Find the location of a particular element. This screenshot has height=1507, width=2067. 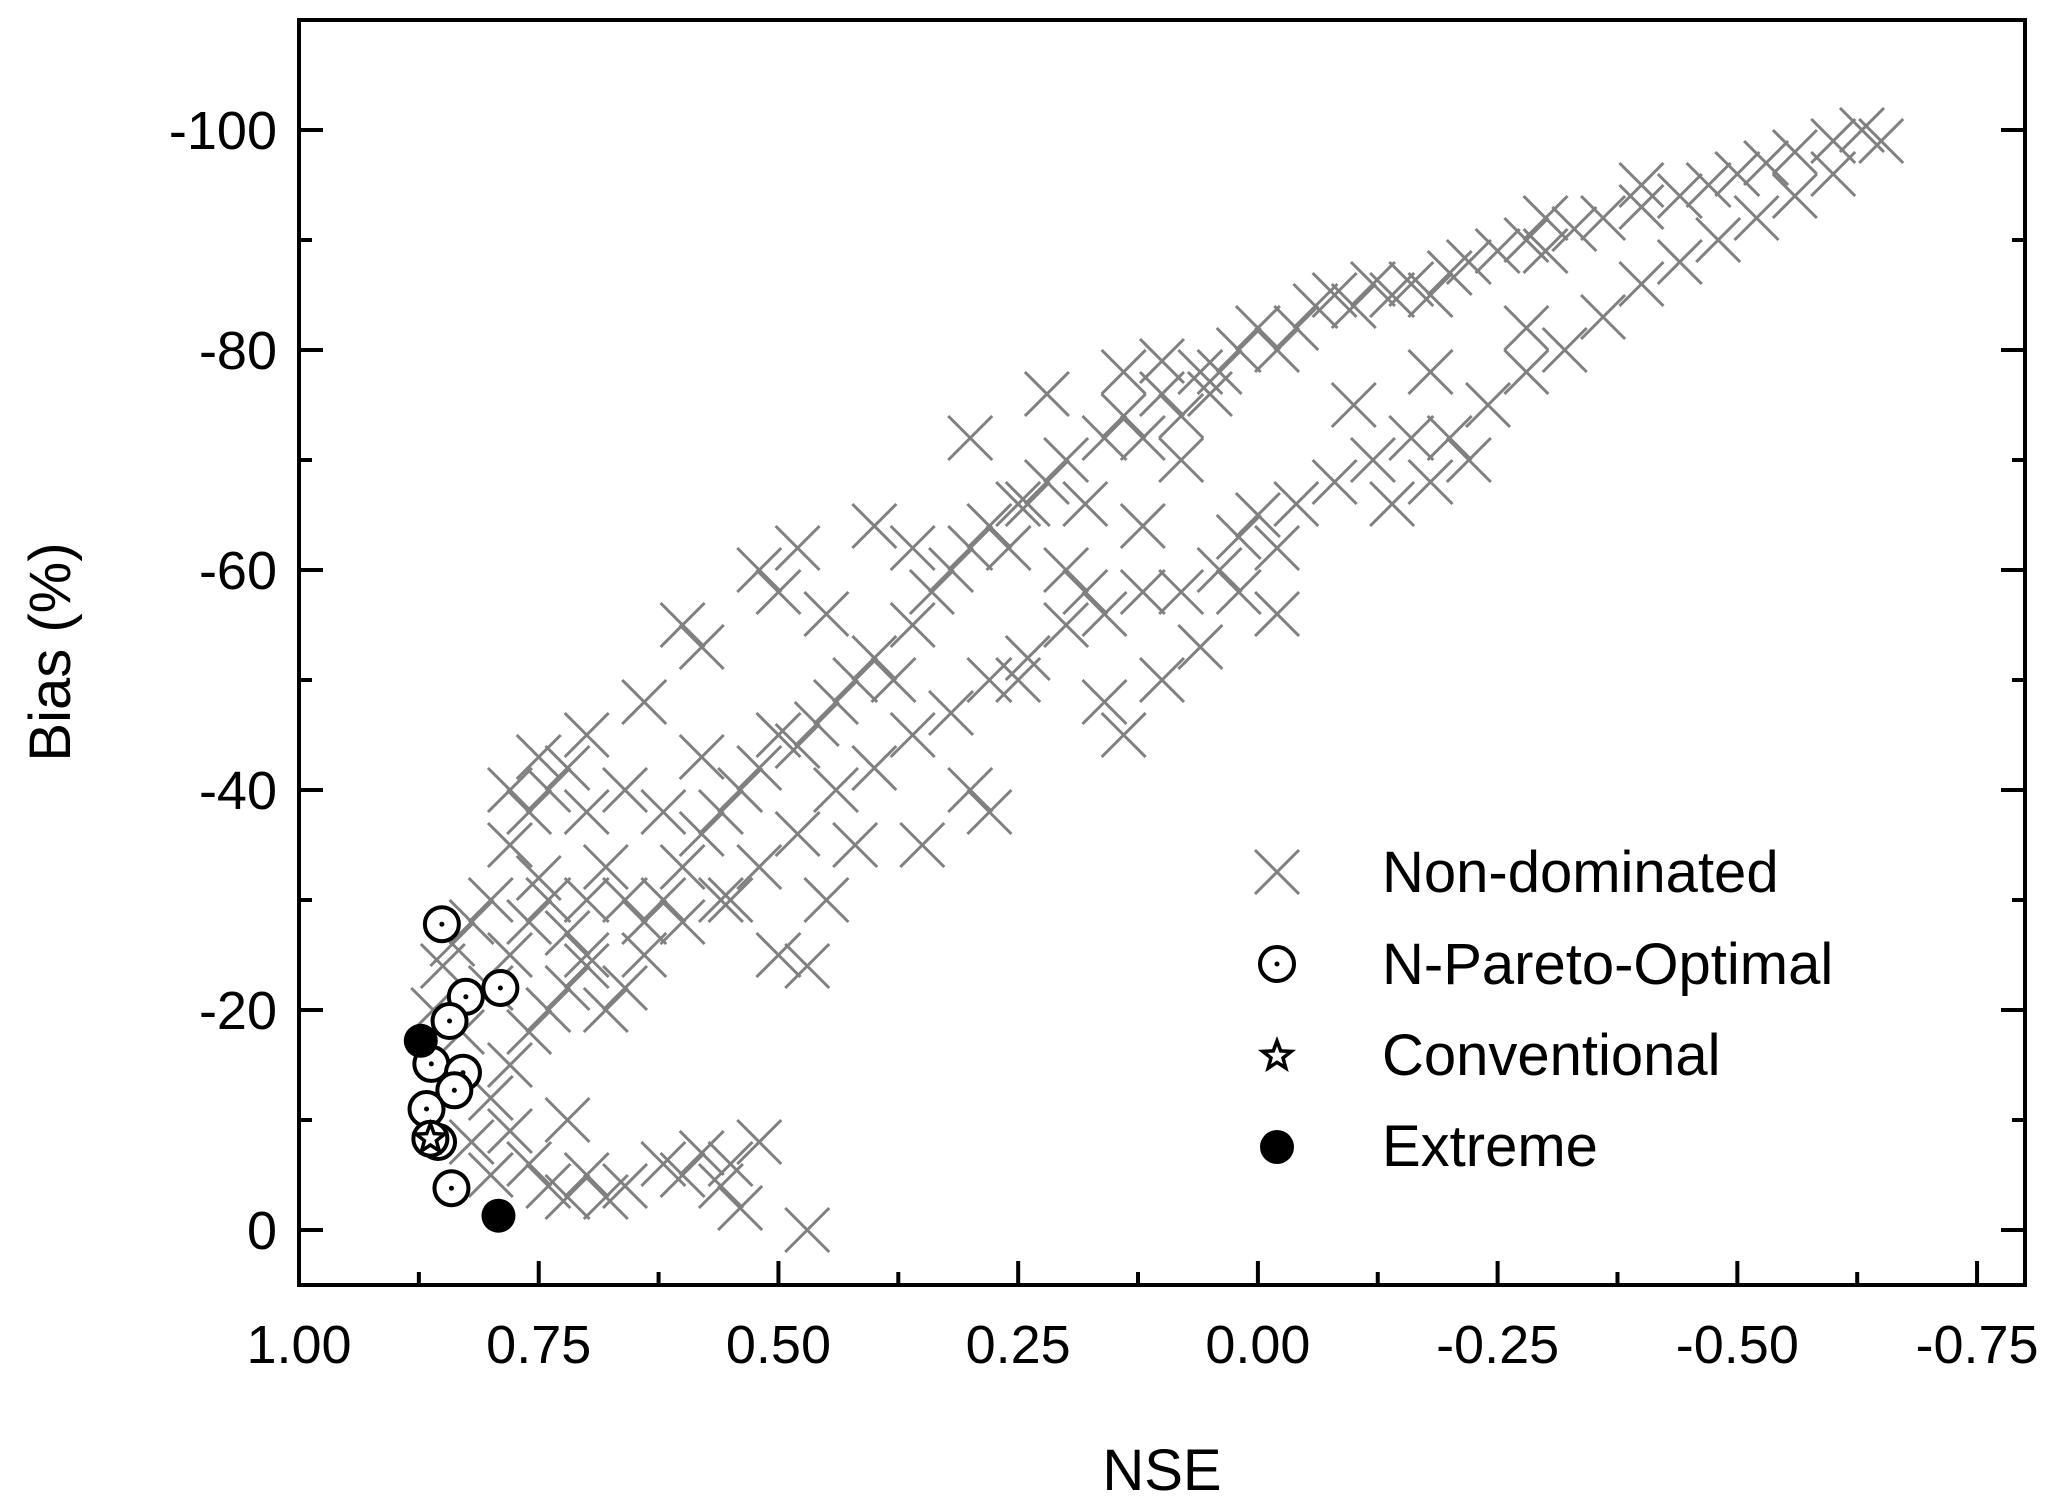

y-axis-title: Bias (%) is located at coordinates (50, 651).